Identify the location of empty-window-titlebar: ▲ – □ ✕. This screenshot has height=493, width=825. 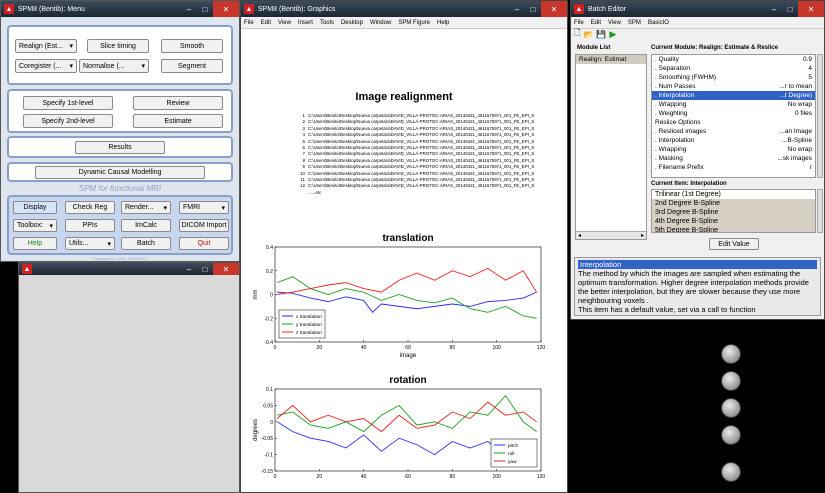
(129, 269).